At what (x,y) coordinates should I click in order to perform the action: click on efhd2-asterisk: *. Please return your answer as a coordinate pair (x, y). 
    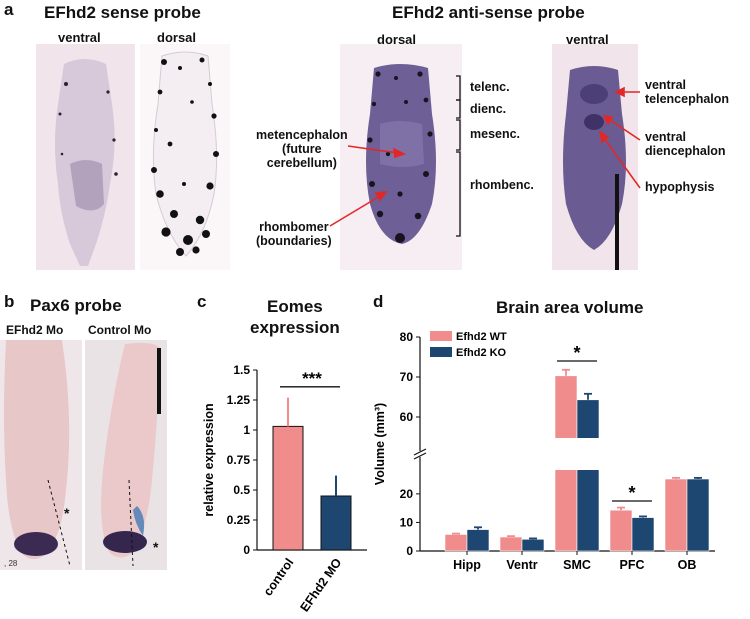
    Looking at the image, I should click on (67, 513).